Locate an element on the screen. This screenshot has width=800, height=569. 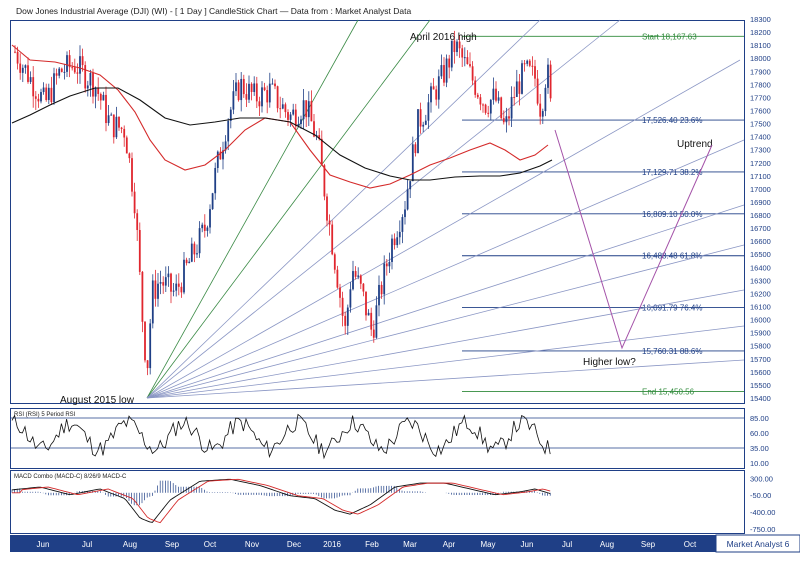
time-tick-label: Feb is located at coordinates (372, 544).